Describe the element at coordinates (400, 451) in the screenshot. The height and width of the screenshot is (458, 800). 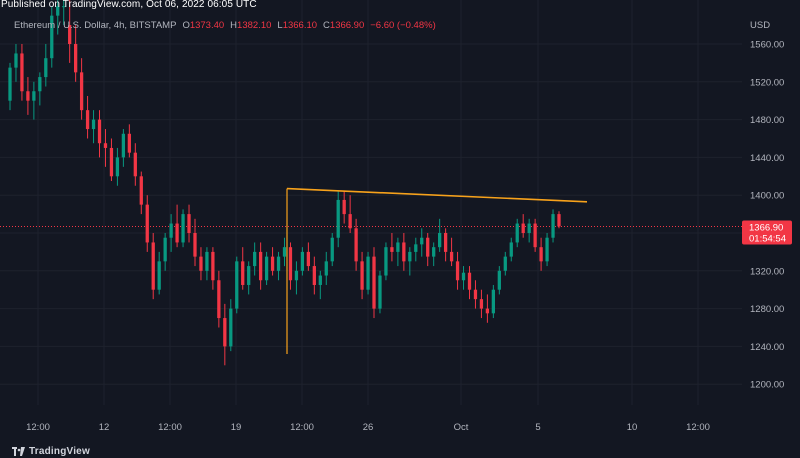
I see `footer-bar: TradingView` at that location.